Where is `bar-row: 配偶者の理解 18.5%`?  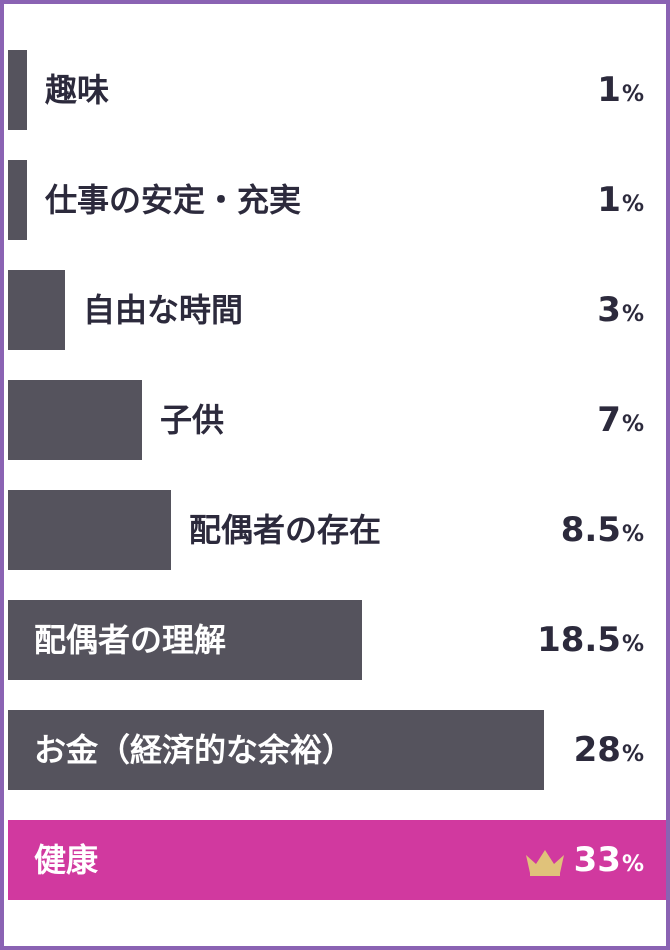
bar-row: 配偶者の理解 18.5% is located at coordinates (335, 640).